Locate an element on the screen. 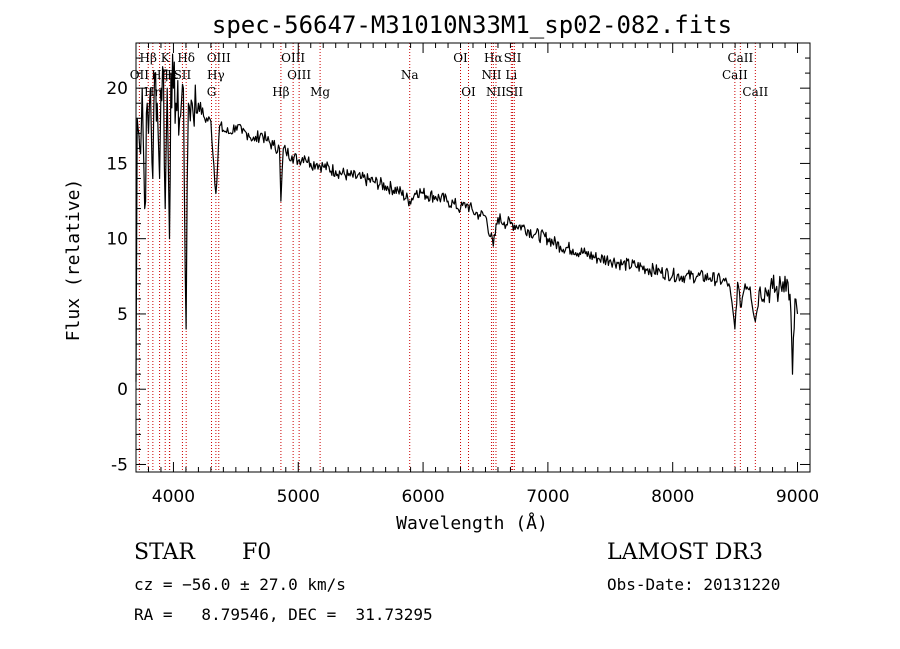 This screenshot has height=649, width=900. line-marker-label: Hα is located at coordinates (493, 58).